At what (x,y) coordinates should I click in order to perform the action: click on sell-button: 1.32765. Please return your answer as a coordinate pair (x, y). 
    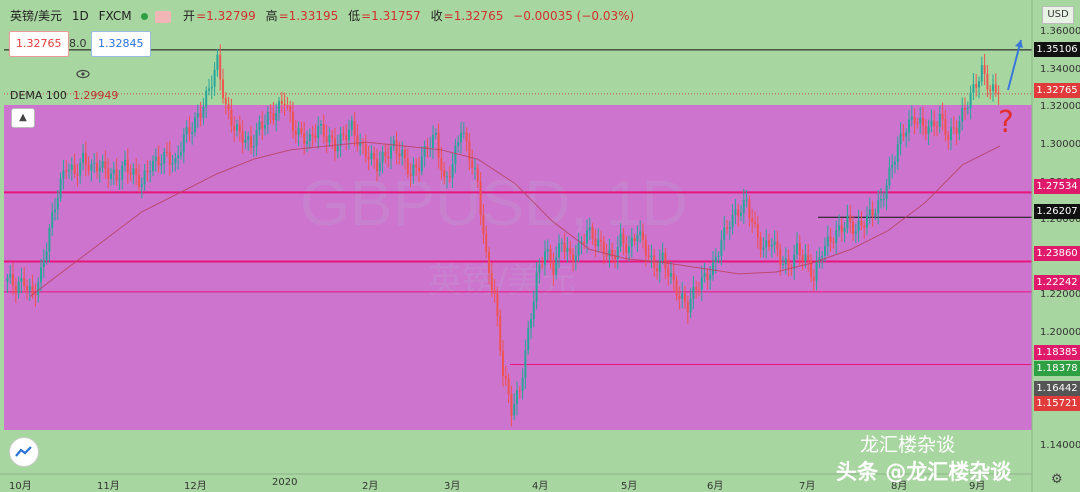
    Looking at the image, I should click on (39, 44).